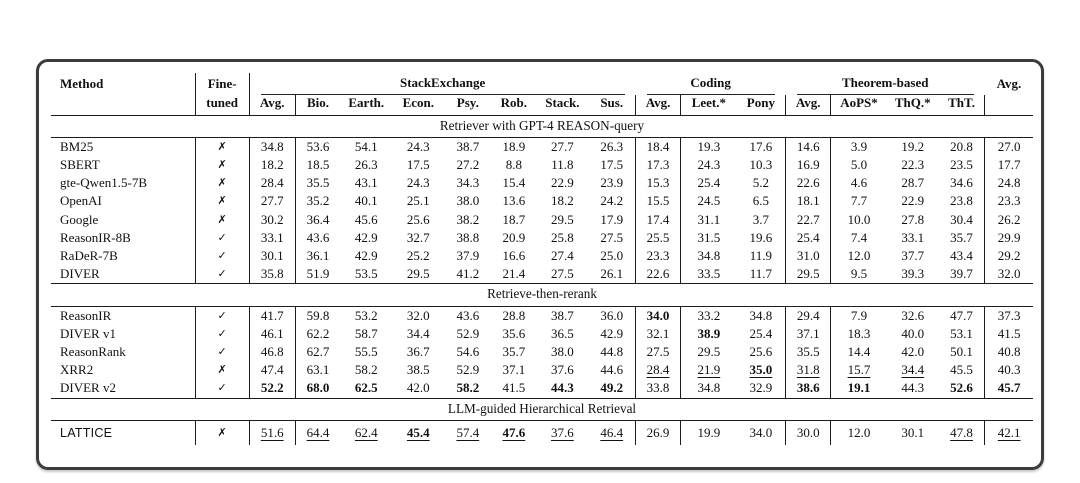 This screenshot has width=1080, height=483. I want to click on value-cell: 37.6, so click(562, 370).